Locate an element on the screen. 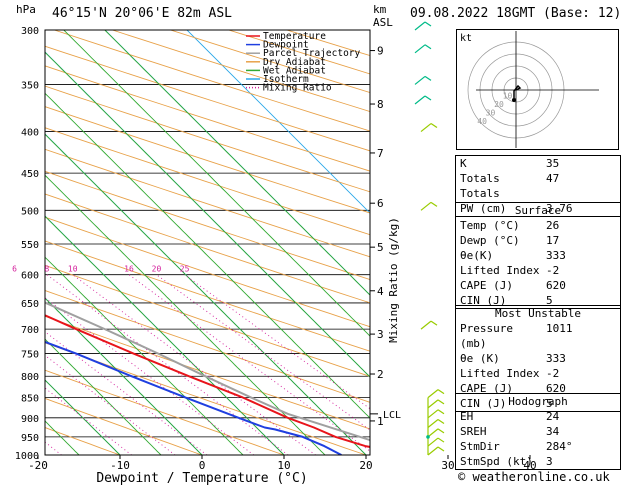 This screenshot has width=629, height=486. legend-entry: Wet Adiabat is located at coordinates (294, 70).